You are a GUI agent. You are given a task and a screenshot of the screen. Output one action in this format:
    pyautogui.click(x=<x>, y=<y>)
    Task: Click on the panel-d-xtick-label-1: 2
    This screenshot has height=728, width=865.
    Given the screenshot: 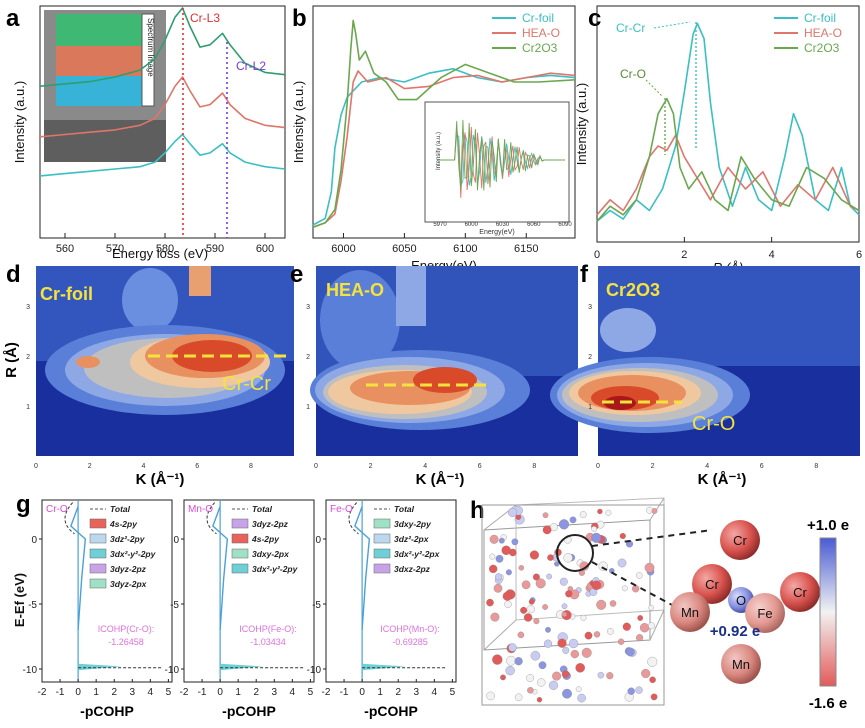 What is the action you would take?
    pyautogui.click(x=90, y=466)
    